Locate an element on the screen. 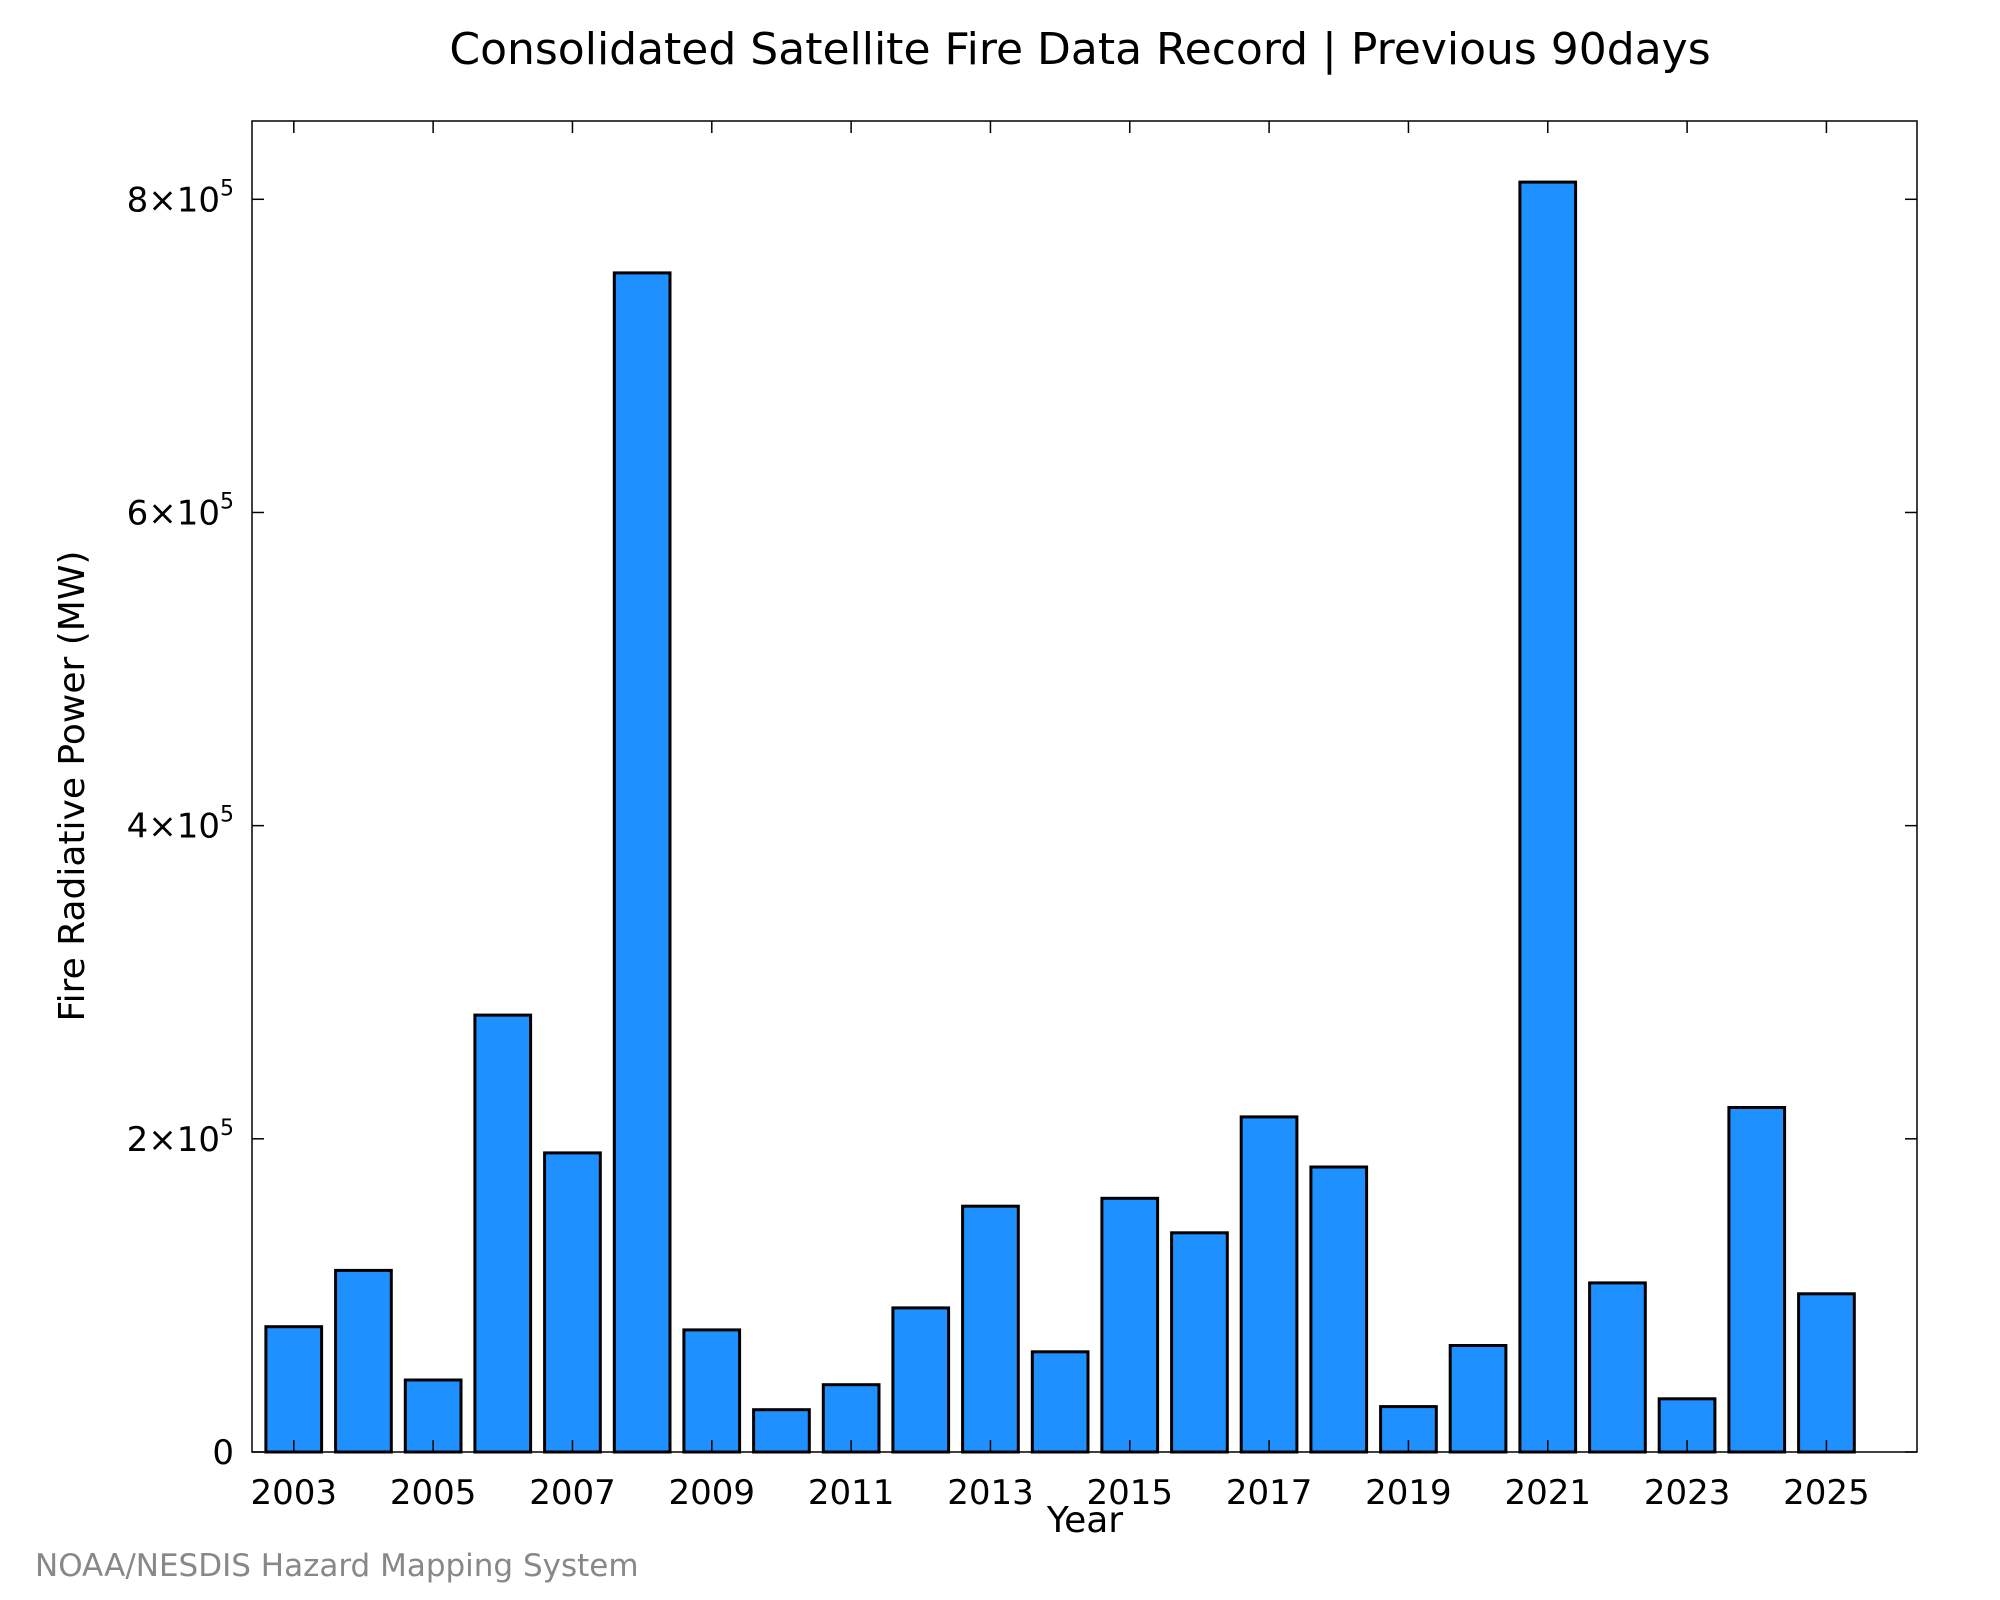 This screenshot has width=2000, height=1600. bar-2007 is located at coordinates (572, 1302).